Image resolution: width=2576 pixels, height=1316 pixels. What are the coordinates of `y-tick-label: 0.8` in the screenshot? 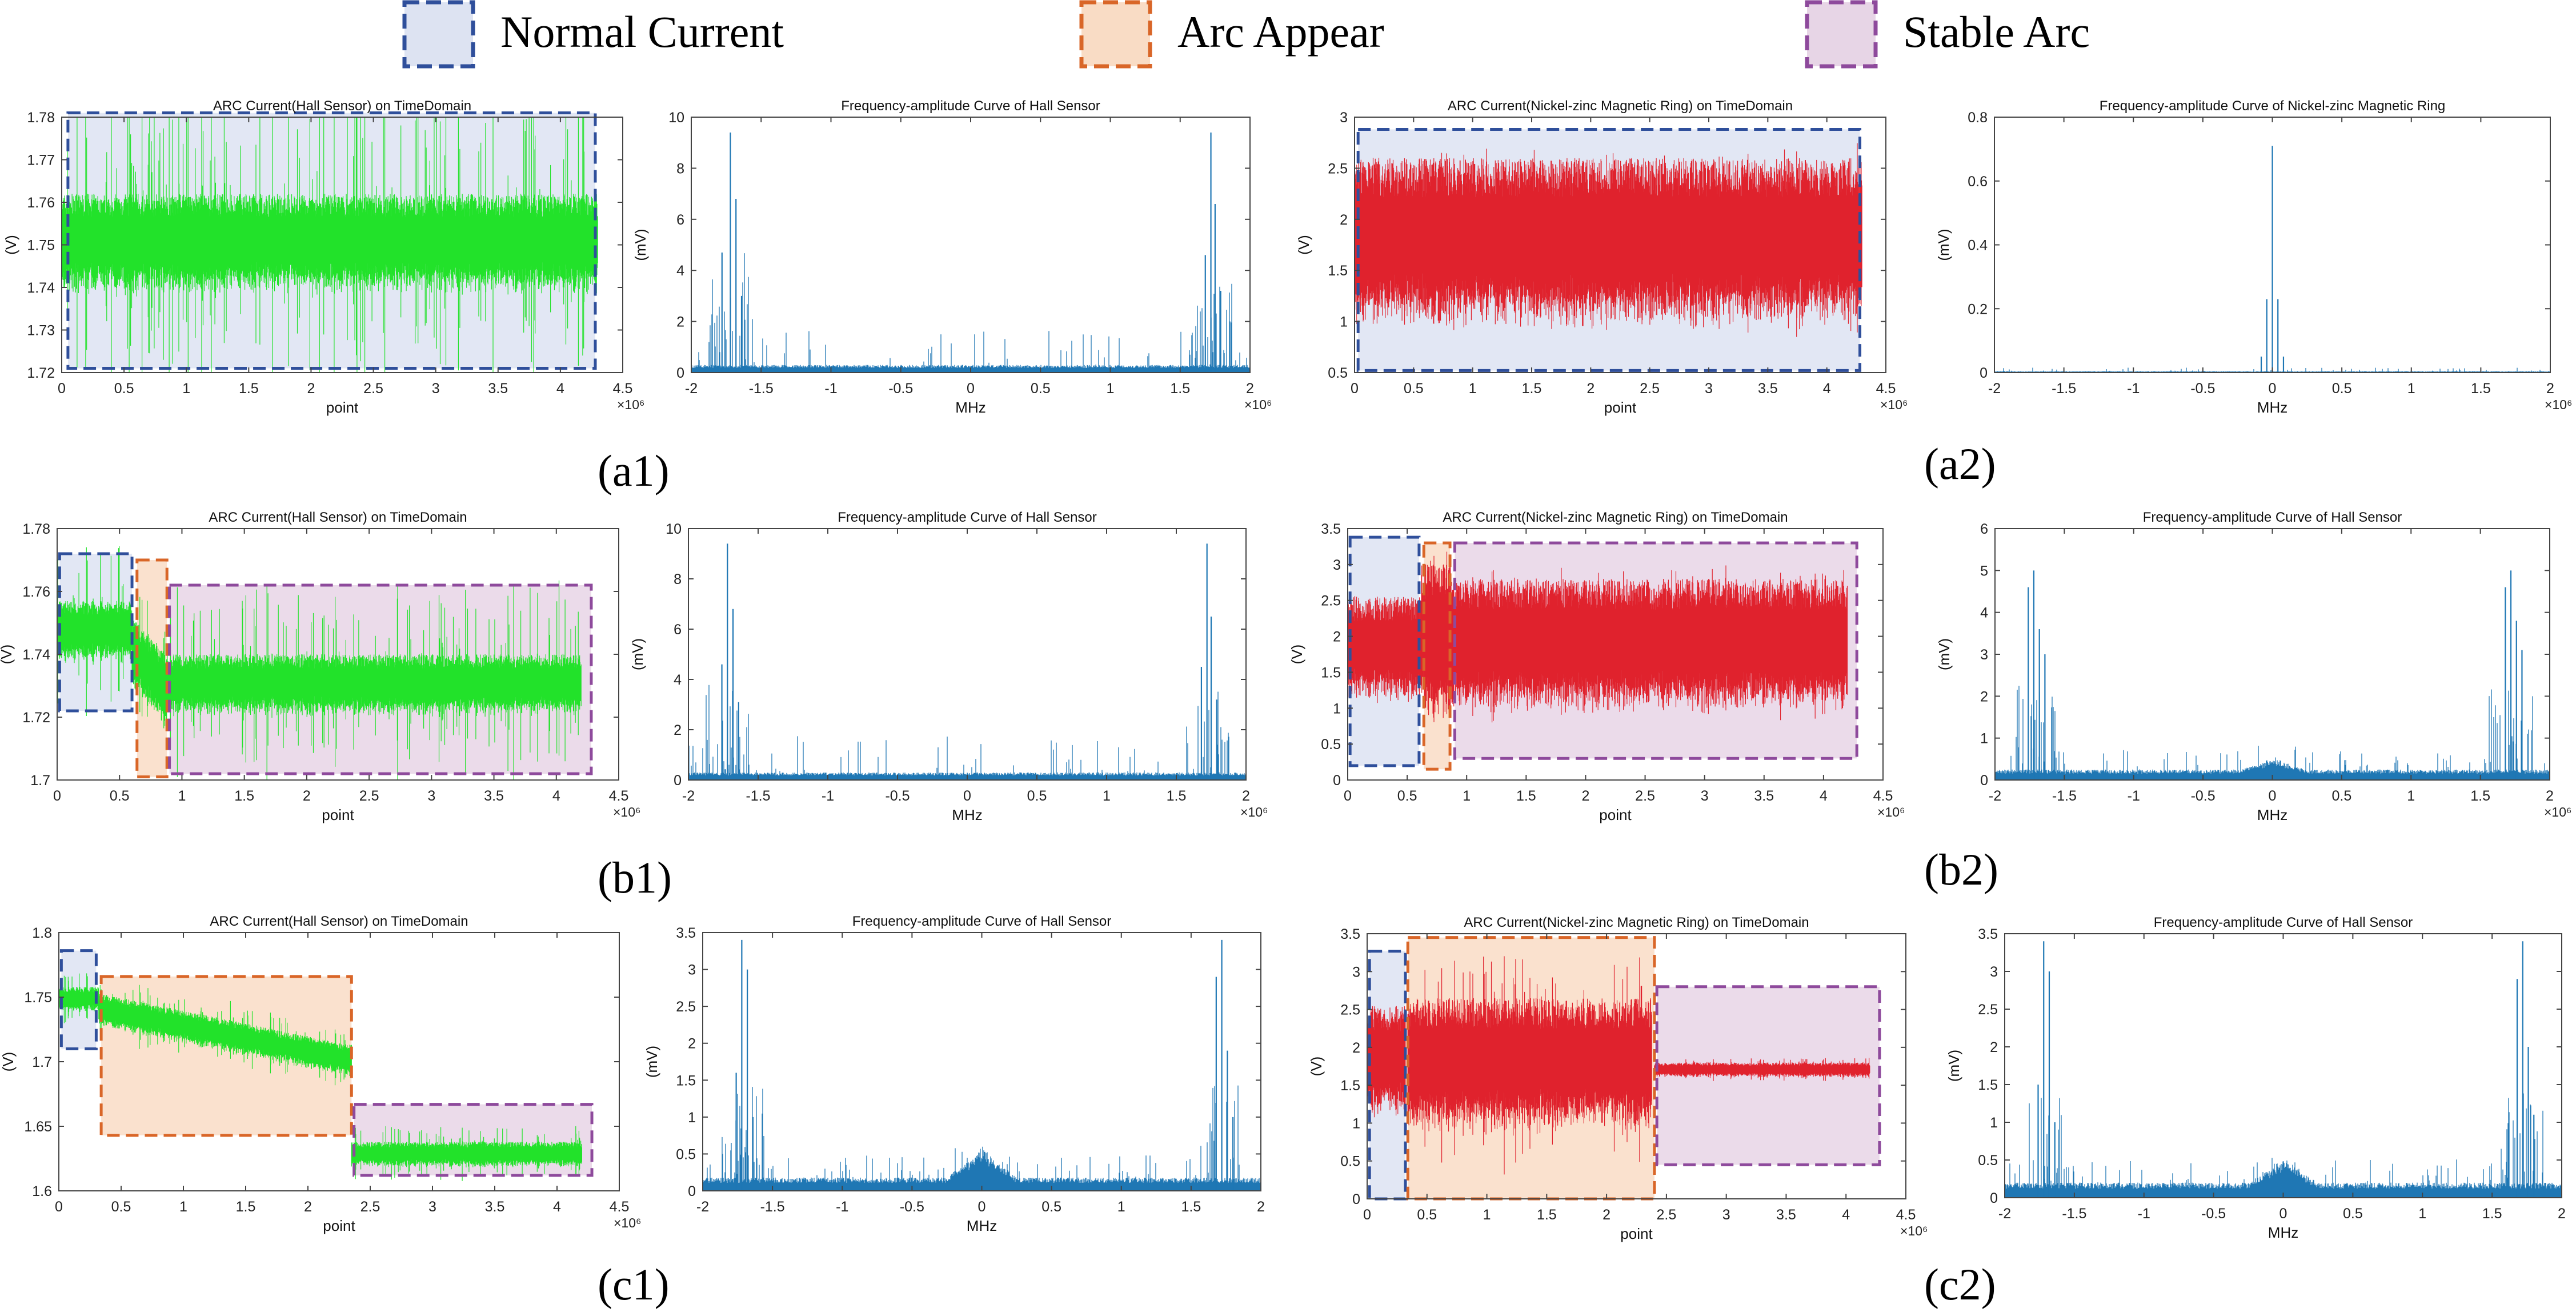 It's located at (1978, 118).